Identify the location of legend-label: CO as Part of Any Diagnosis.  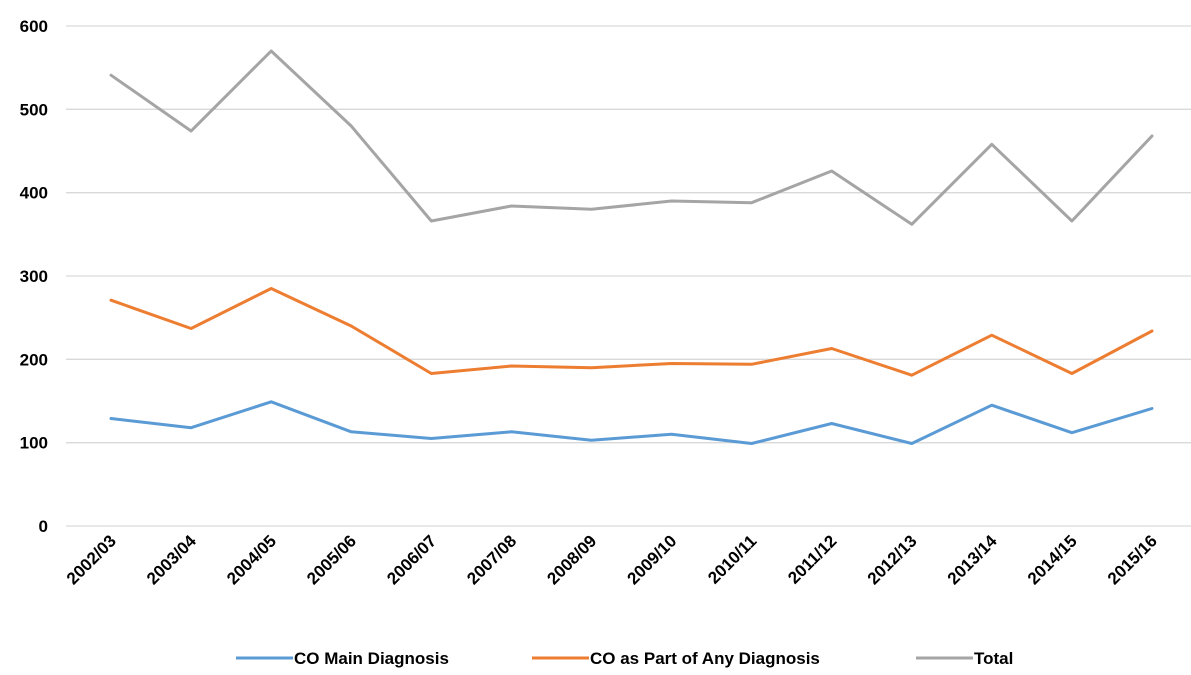
(705, 658).